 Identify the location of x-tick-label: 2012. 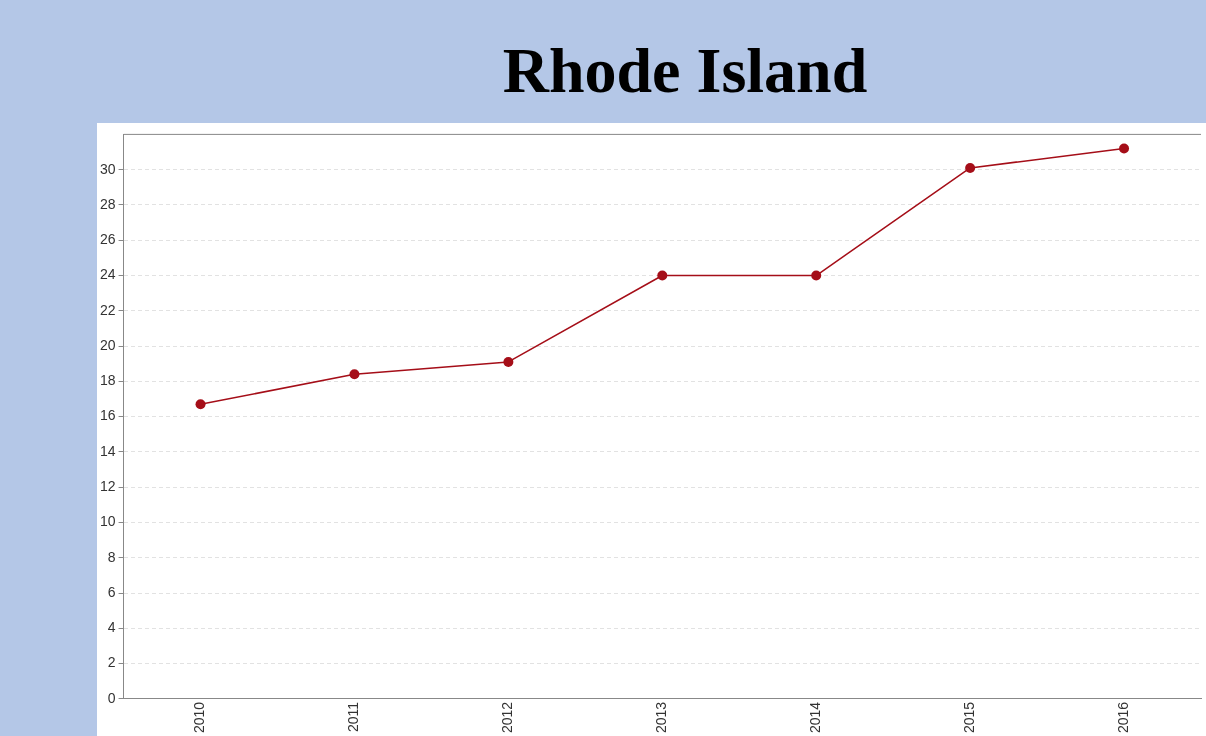
(507, 717).